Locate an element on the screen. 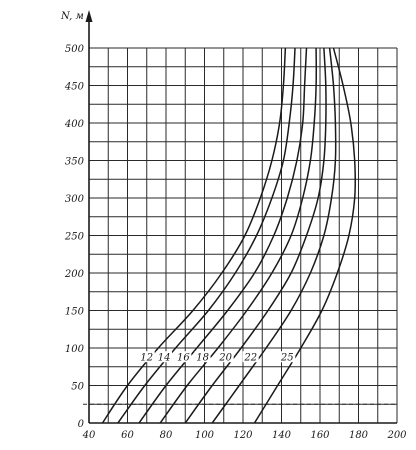 The width and height of the screenshot is (416, 450). y-axis-arrow is located at coordinates (89, 16).